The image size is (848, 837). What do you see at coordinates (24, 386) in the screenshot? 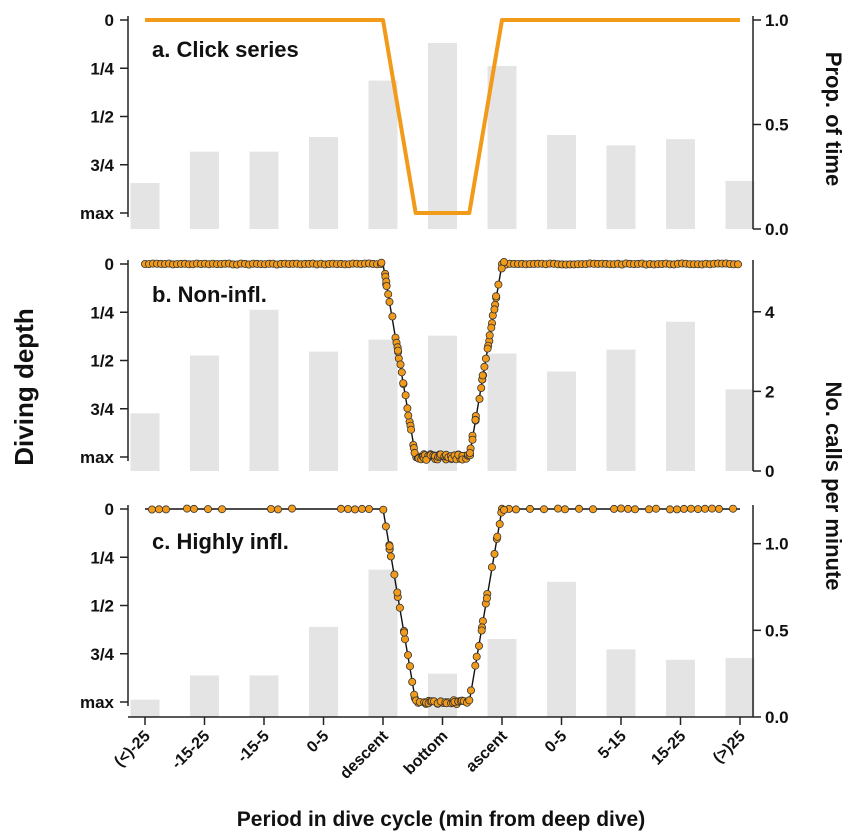
I see `y-axis-label-diving-depth: Diving depth` at bounding box center [24, 386].